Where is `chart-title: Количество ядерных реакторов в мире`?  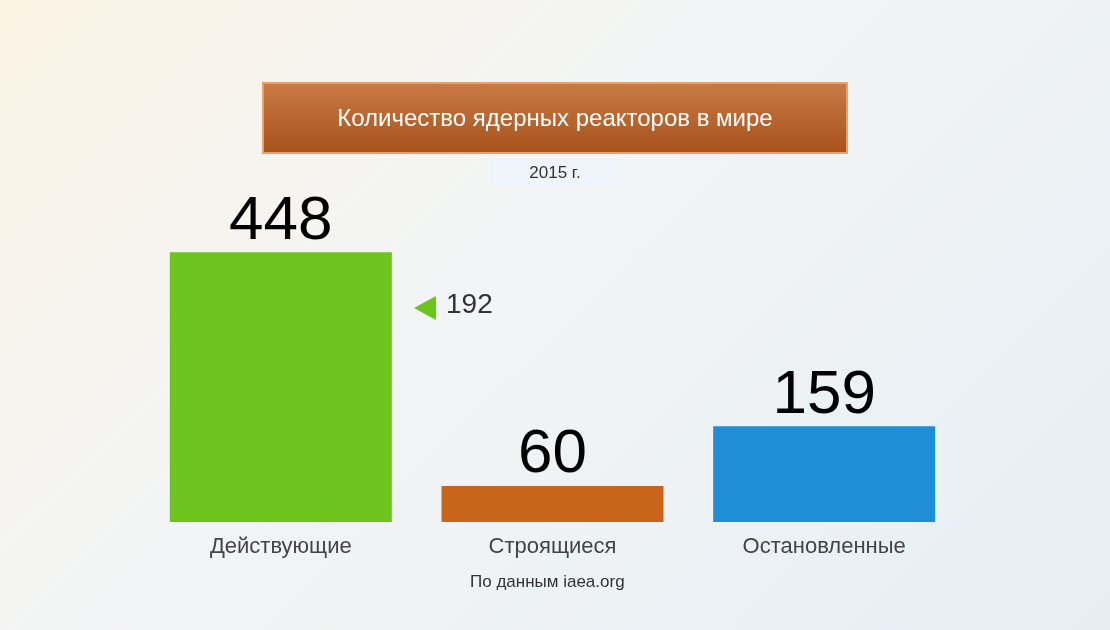
chart-title: Количество ядерных реакторов в мире is located at coordinates (555, 118).